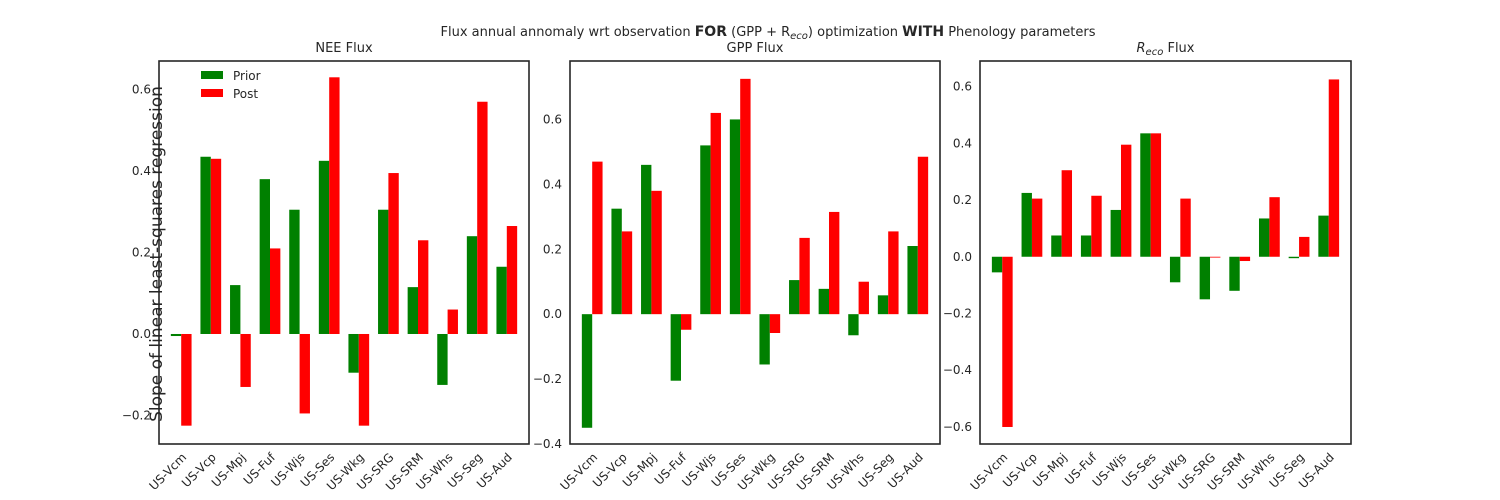  What do you see at coordinates (344, 48) in the screenshot?
I see `panel-title: NEE Flux` at bounding box center [344, 48].